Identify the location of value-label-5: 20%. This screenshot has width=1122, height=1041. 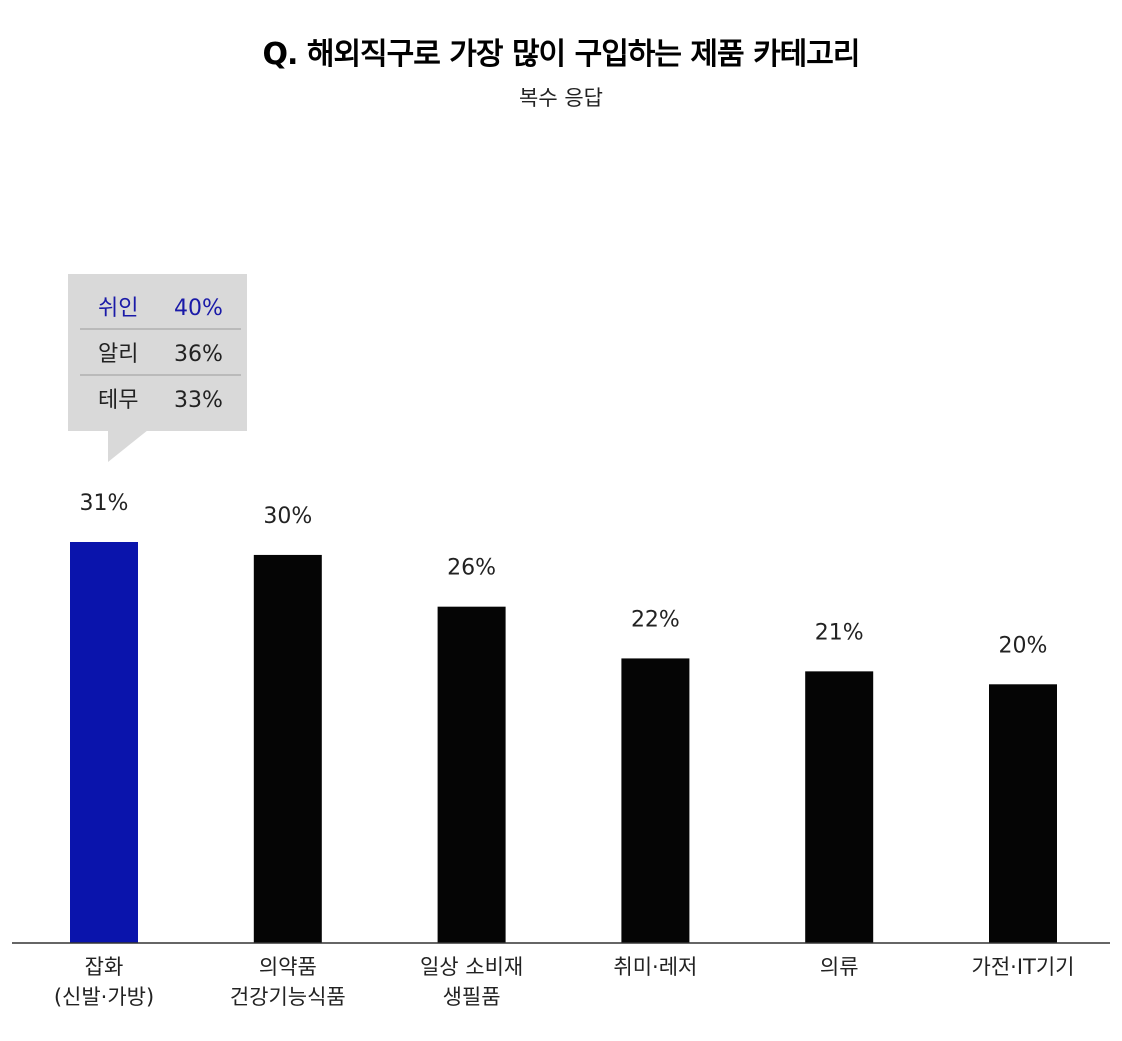
(1023, 645).